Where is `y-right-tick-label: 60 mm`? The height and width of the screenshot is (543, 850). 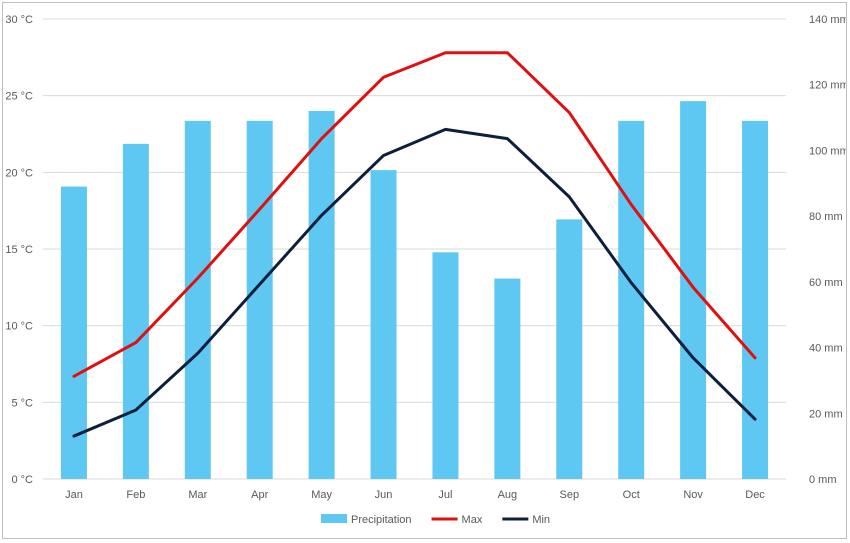 y-right-tick-label: 60 mm is located at coordinates (826, 283).